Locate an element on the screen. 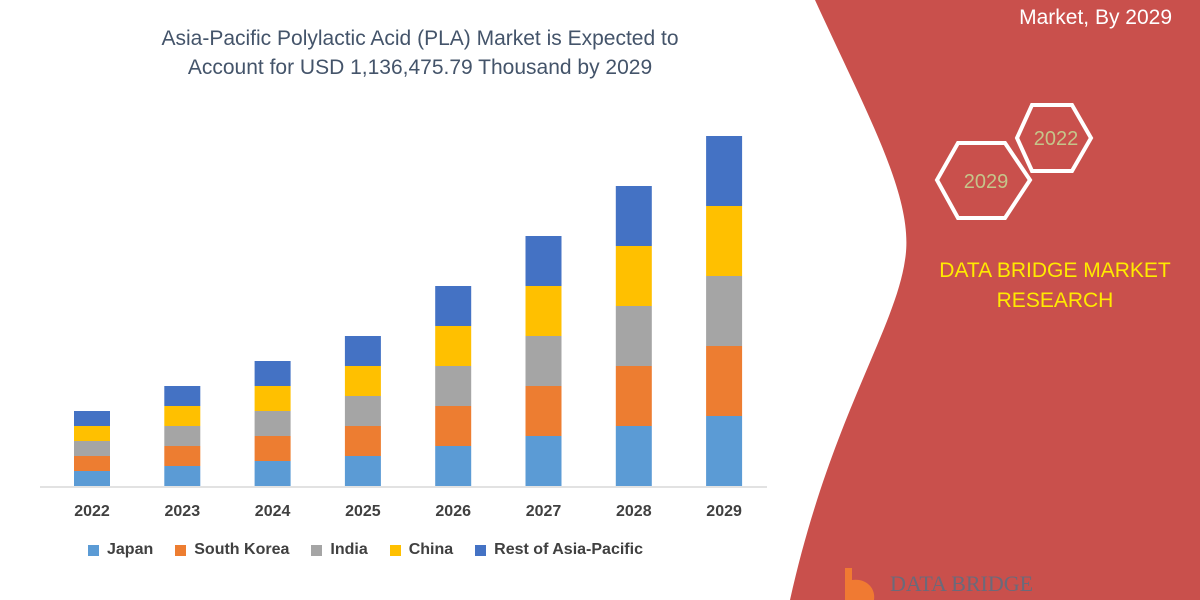  bar-2026-south-korea is located at coordinates (453, 426).